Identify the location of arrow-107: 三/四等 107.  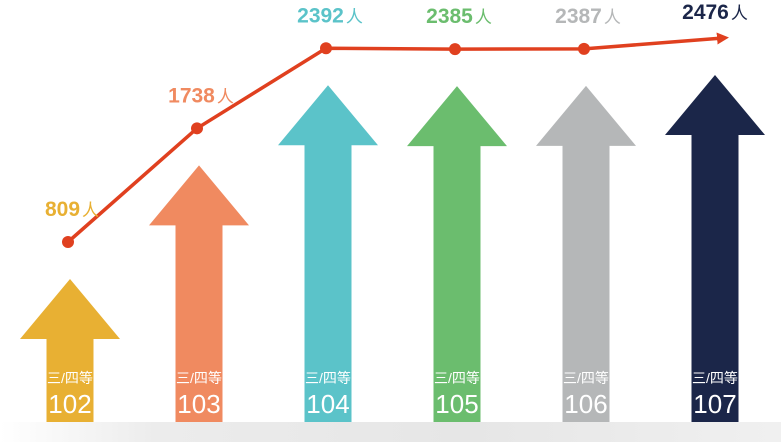
(715, 248).